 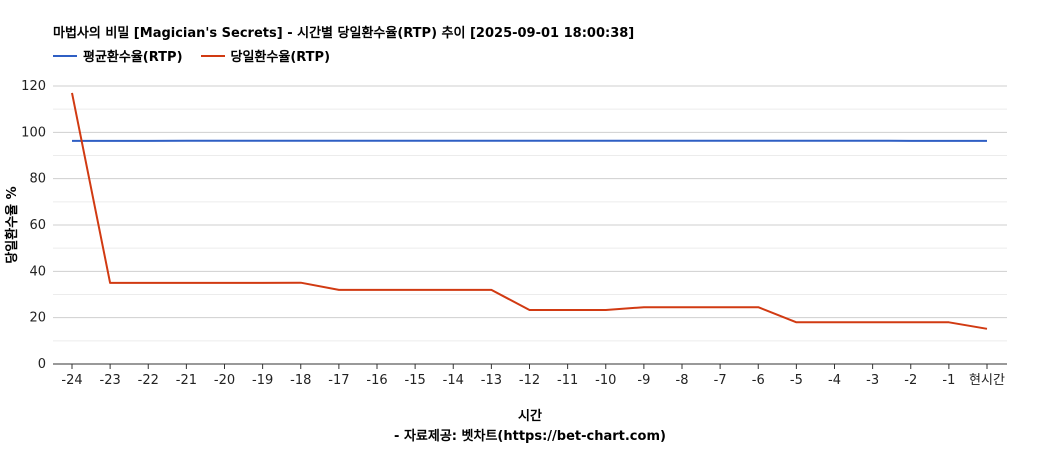 What do you see at coordinates (110, 380) in the screenshot?
I see `x-tick-label: -23` at bounding box center [110, 380].